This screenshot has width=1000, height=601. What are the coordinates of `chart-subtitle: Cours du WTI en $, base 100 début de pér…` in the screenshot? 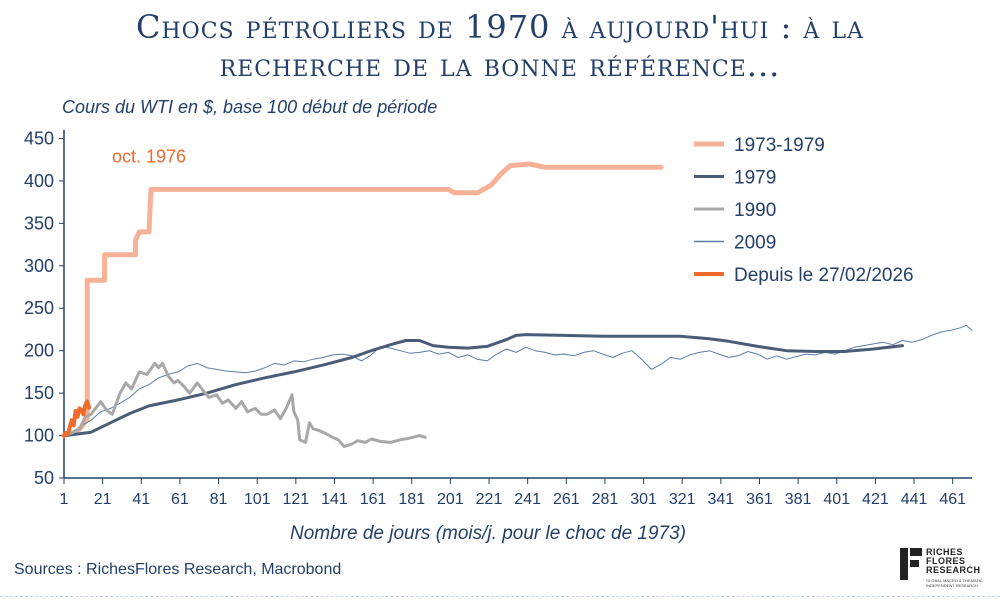 It's located at (250, 107).